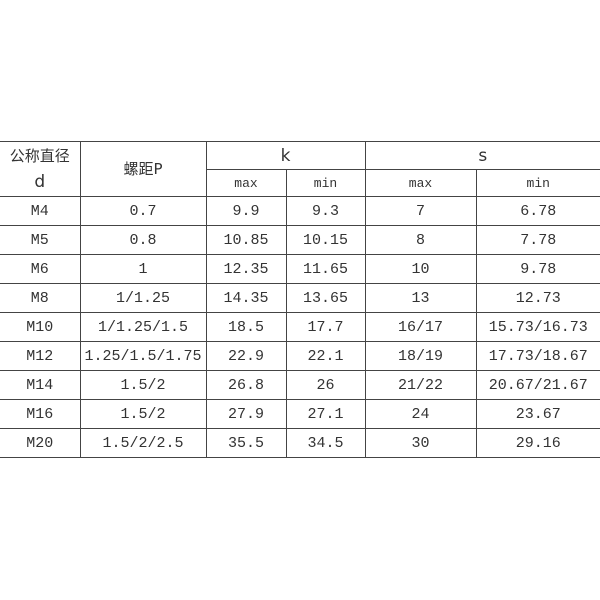 The width and height of the screenshot is (600, 600). Describe the element at coordinates (40, 356) in the screenshot. I see `cell-d: M12` at that location.